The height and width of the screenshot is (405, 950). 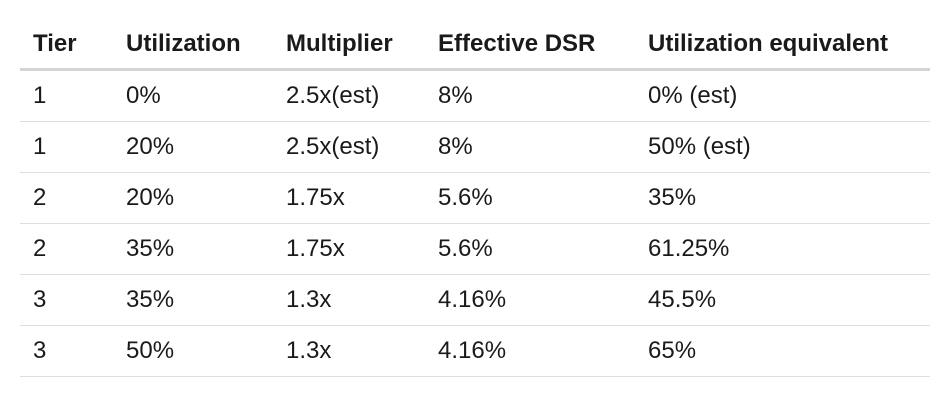 What do you see at coordinates (782, 300) in the screenshot?
I see `cell-utilization-equivalent: 45.5%` at bounding box center [782, 300].